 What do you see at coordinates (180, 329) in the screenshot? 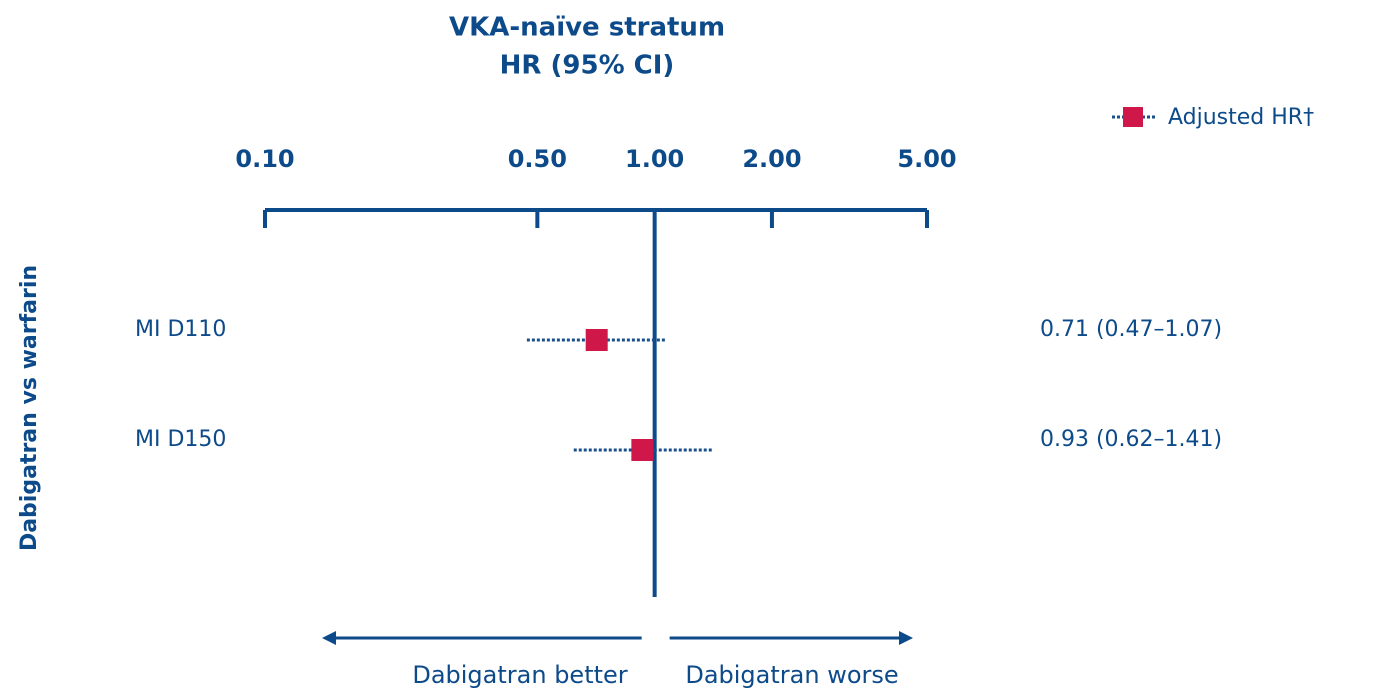
I see `row-label: MI D110` at bounding box center [180, 329].